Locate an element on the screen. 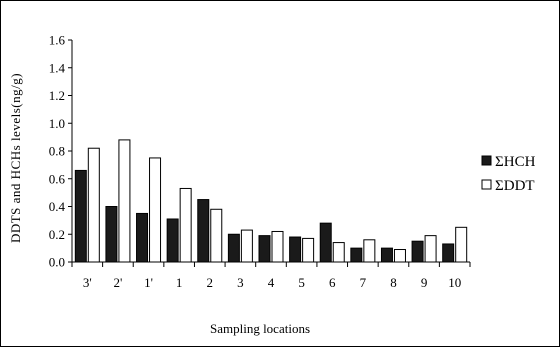  y-axis-title: DDTS and HCHs levels(ng/g) is located at coordinates (15, 158).